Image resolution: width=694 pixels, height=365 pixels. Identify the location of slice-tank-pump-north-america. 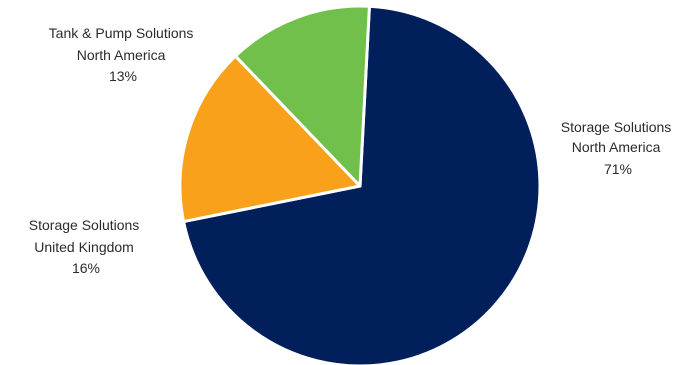
(302, 96).